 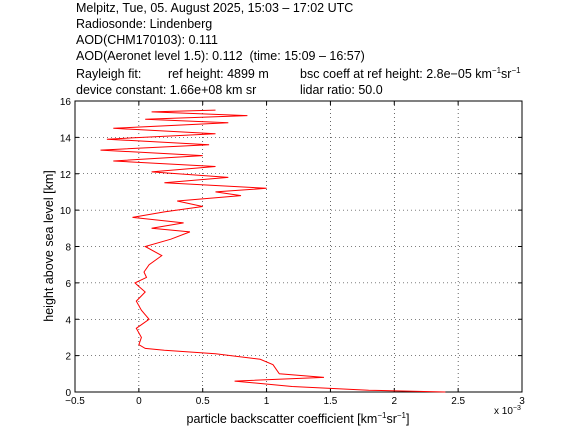 I want to click on x-exponent-label: x 10−3, so click(x=507, y=411).